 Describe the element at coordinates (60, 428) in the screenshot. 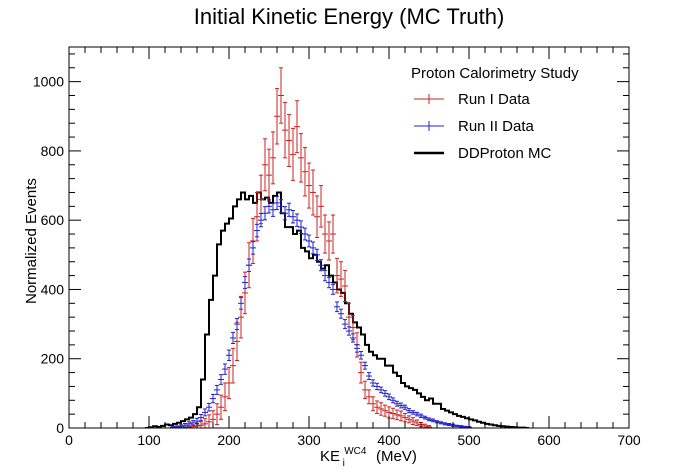

I see `y-tick-label: 0` at that location.